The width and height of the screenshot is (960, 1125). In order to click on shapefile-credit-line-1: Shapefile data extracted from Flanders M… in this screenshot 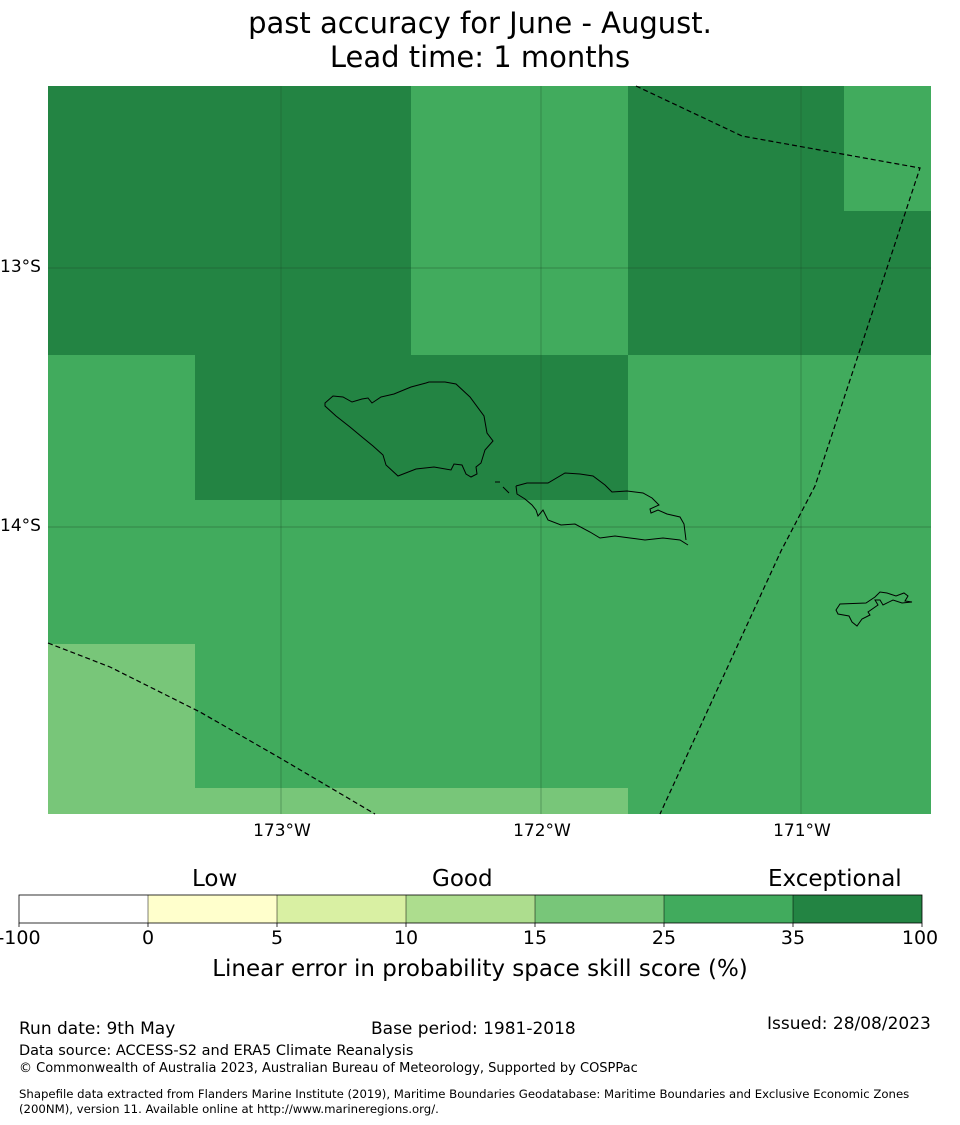, I will do `click(464, 1094)`.